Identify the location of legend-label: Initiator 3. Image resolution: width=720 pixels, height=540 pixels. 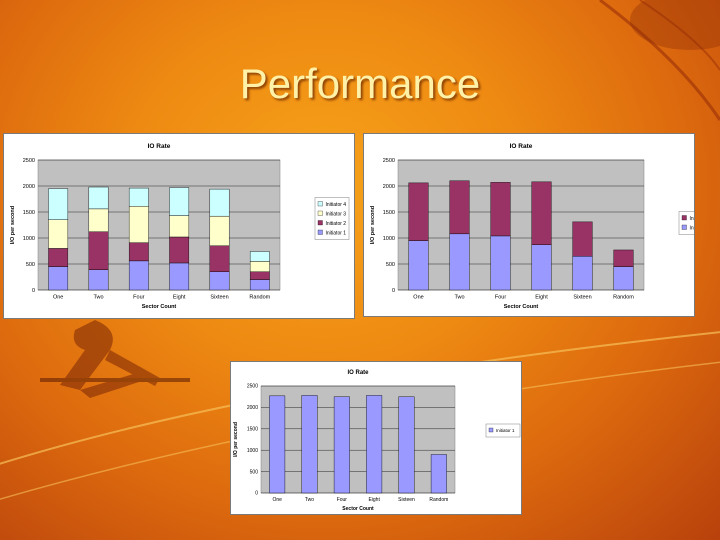
(336, 215).